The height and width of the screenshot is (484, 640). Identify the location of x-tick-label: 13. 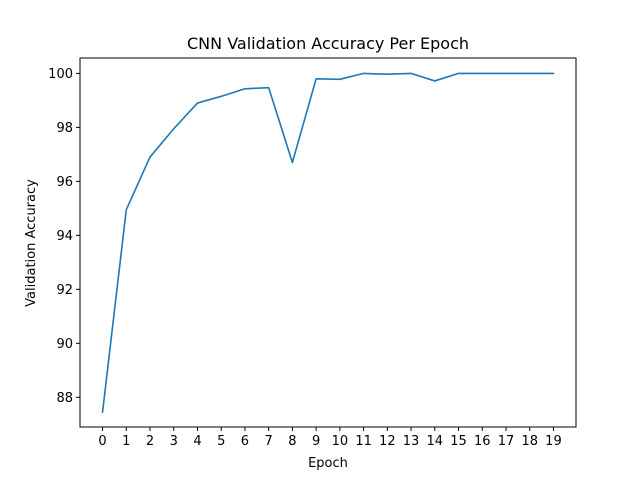
(411, 441).